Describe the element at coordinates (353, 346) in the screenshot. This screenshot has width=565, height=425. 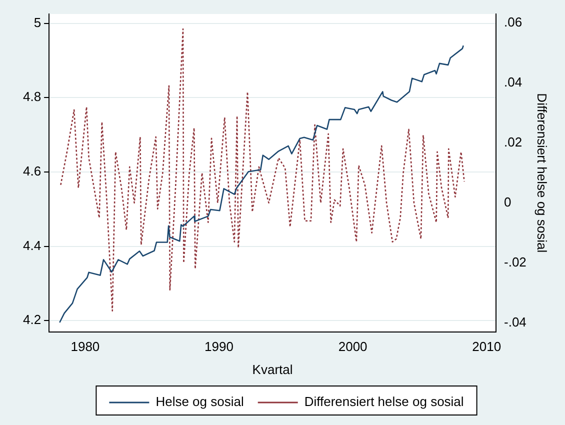
I see `x-tick-label: 2000` at that location.